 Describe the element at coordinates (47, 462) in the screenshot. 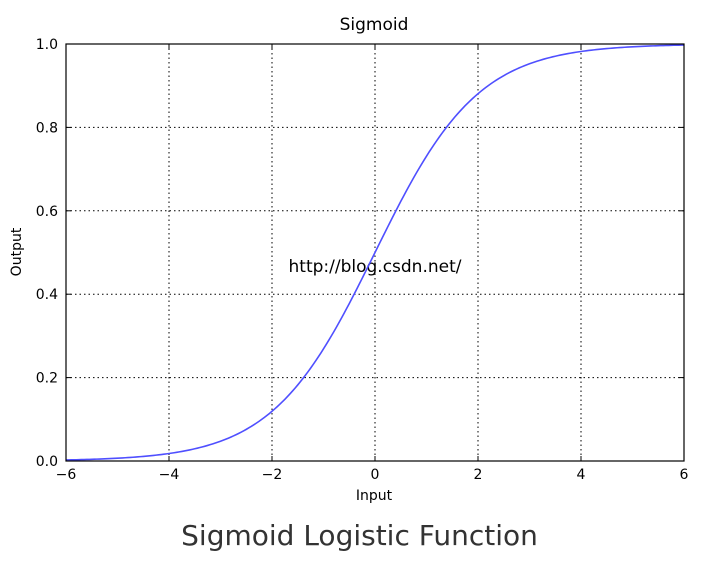

I see `y-tick-label: 0.0` at that location.